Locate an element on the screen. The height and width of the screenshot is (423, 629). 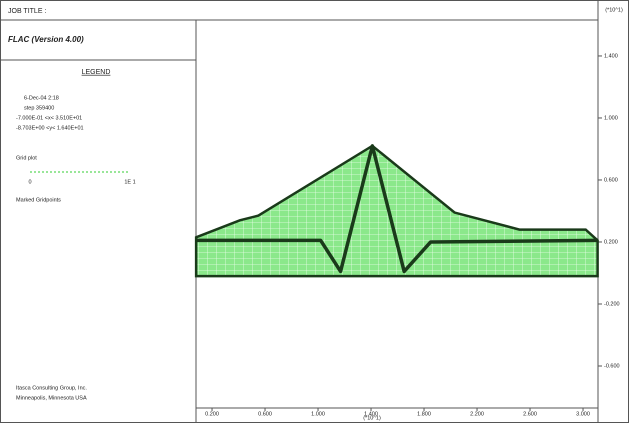
scale-label: 0 is located at coordinates (29, 182).